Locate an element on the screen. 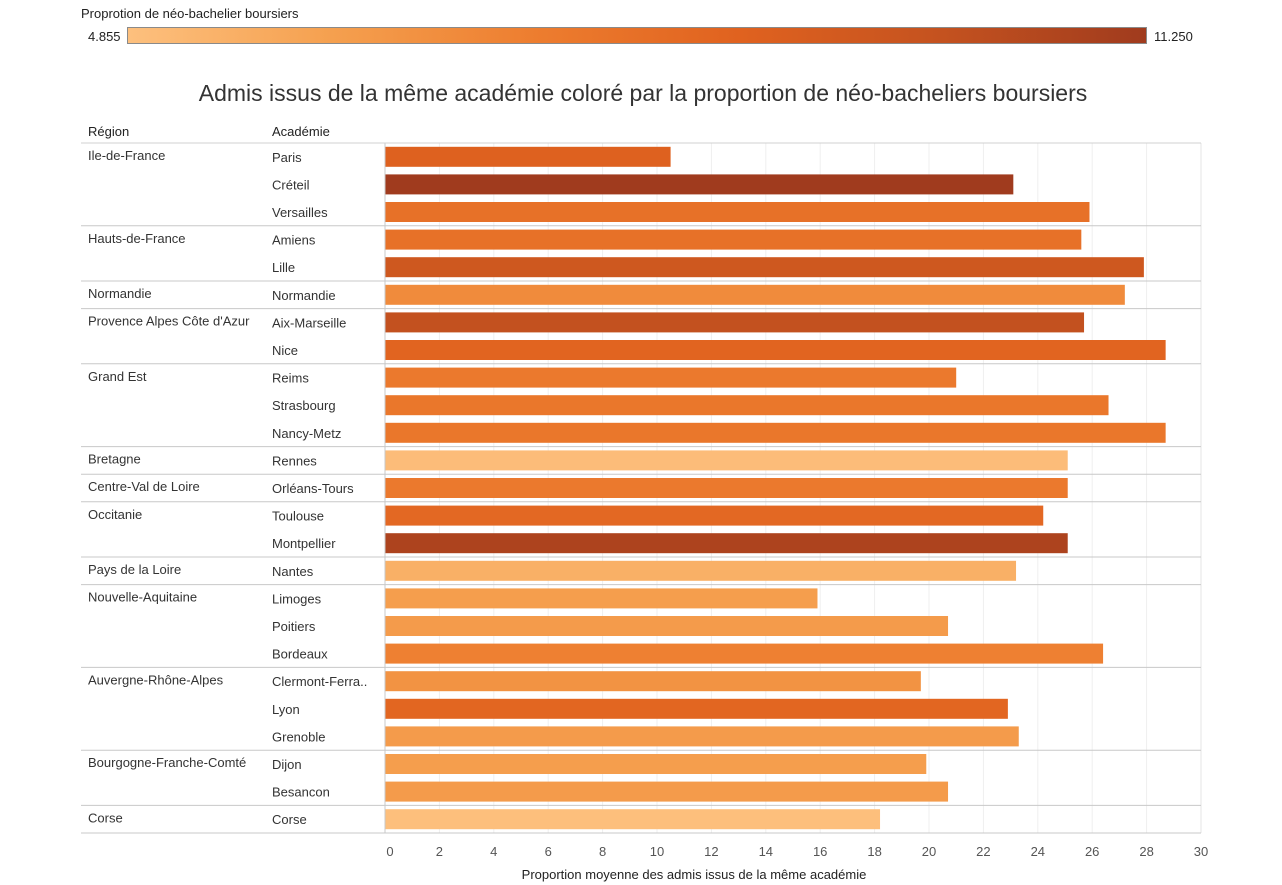 This screenshot has width=1282, height=885. academie-label: Nantes is located at coordinates (293, 571).